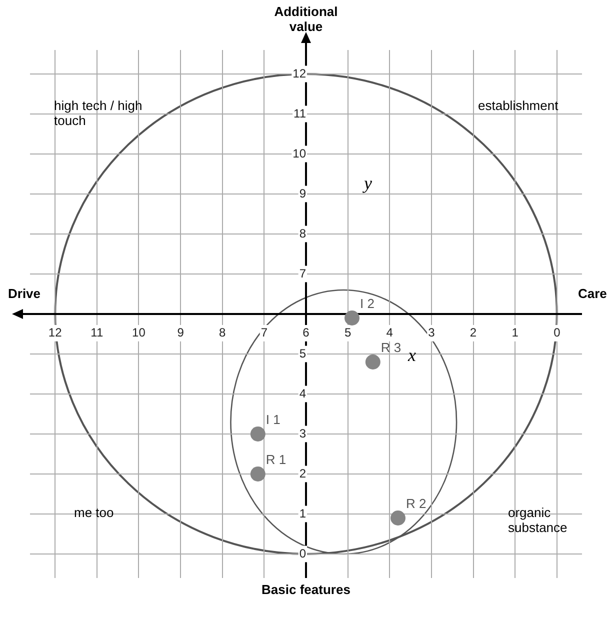 This screenshot has width=612, height=618. What do you see at coordinates (180, 333) in the screenshot?
I see `x-tick-label: 9` at bounding box center [180, 333].